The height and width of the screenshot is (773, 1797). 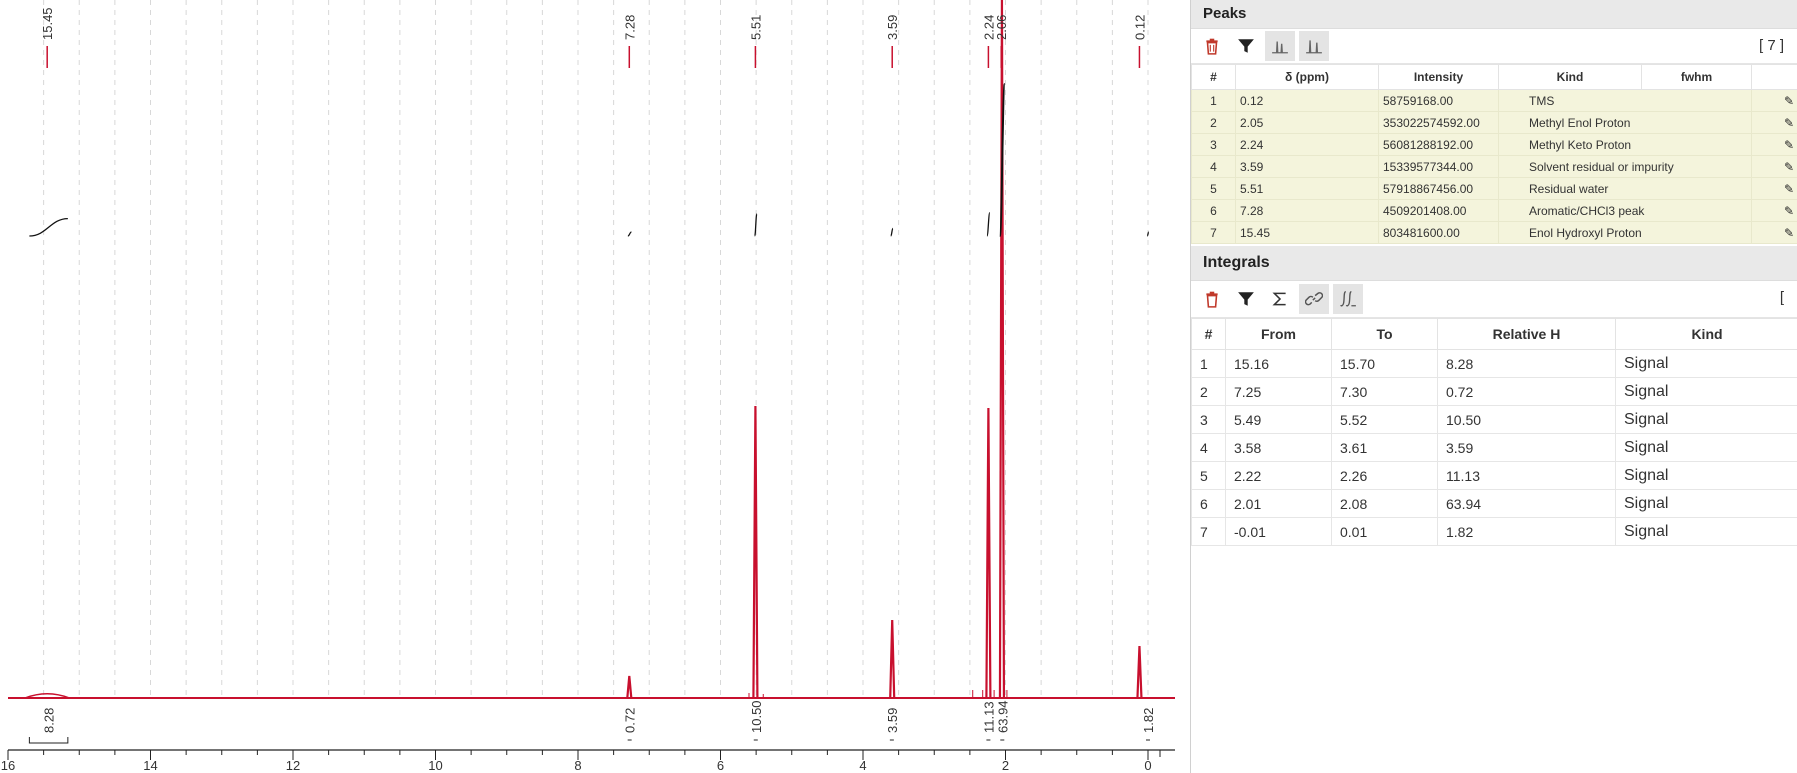 I want to click on sum-button, so click(x=1280, y=299).